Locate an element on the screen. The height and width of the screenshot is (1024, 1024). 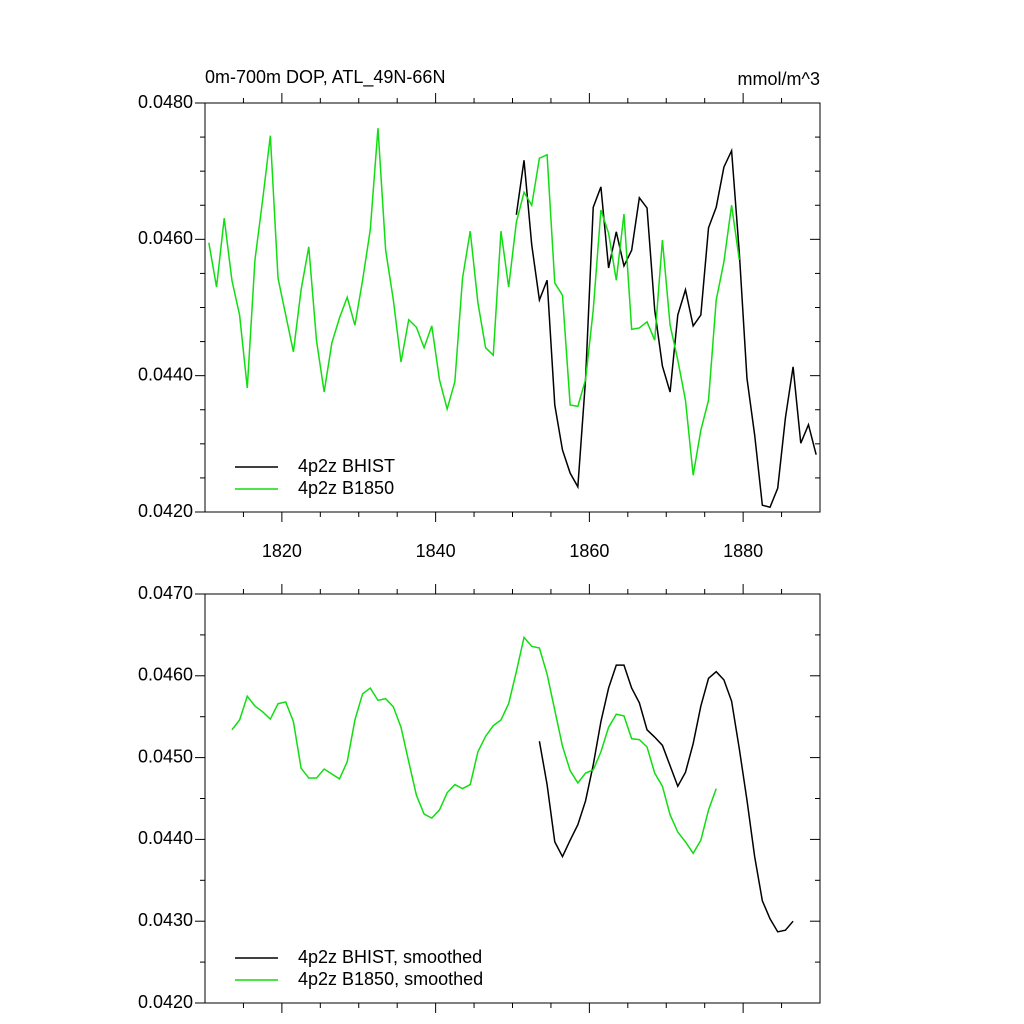
chart-title: 0m-700m DOP, ATL_49N-66N is located at coordinates (325, 77).